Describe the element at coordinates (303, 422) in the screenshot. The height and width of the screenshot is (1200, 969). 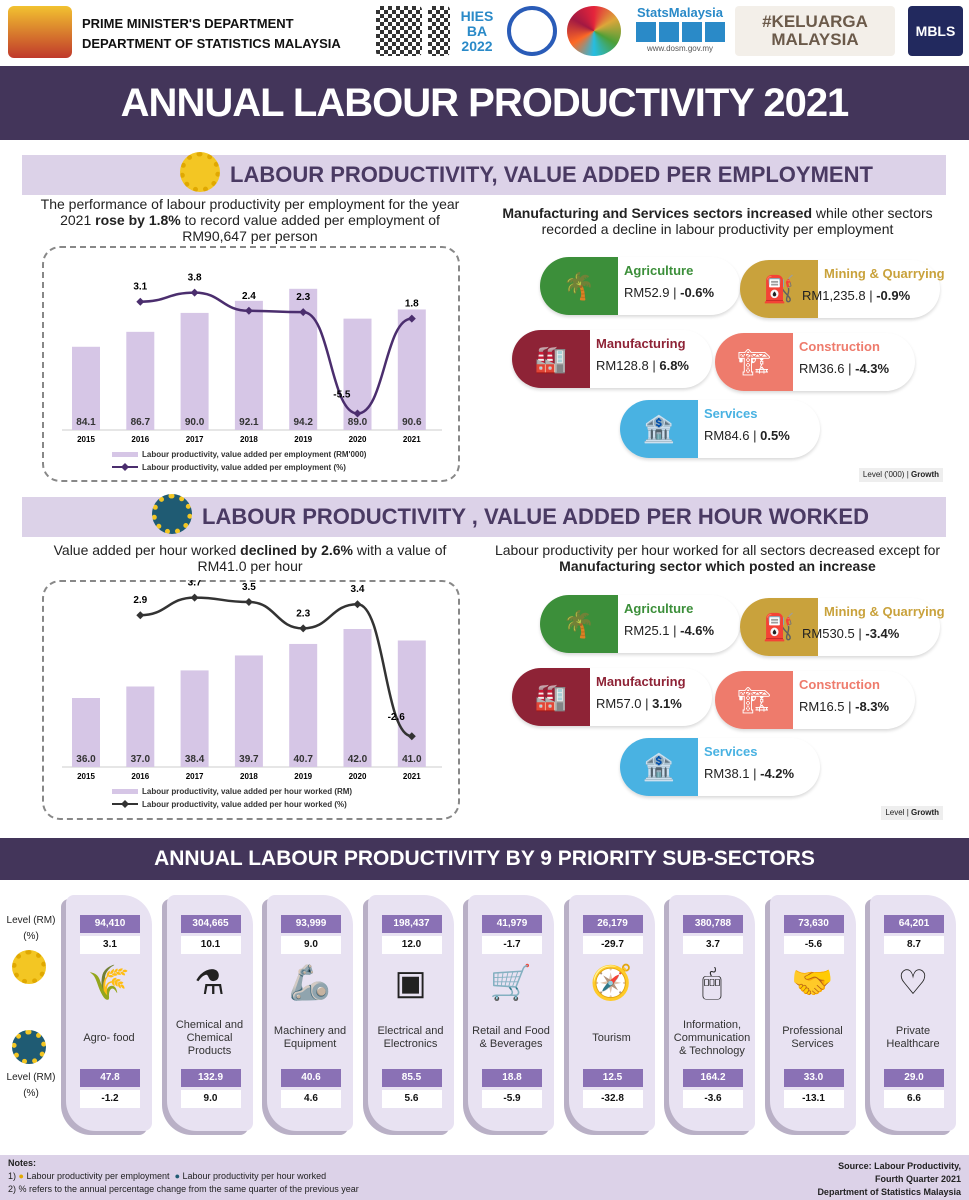
I see `bar-label: 94.2` at that location.